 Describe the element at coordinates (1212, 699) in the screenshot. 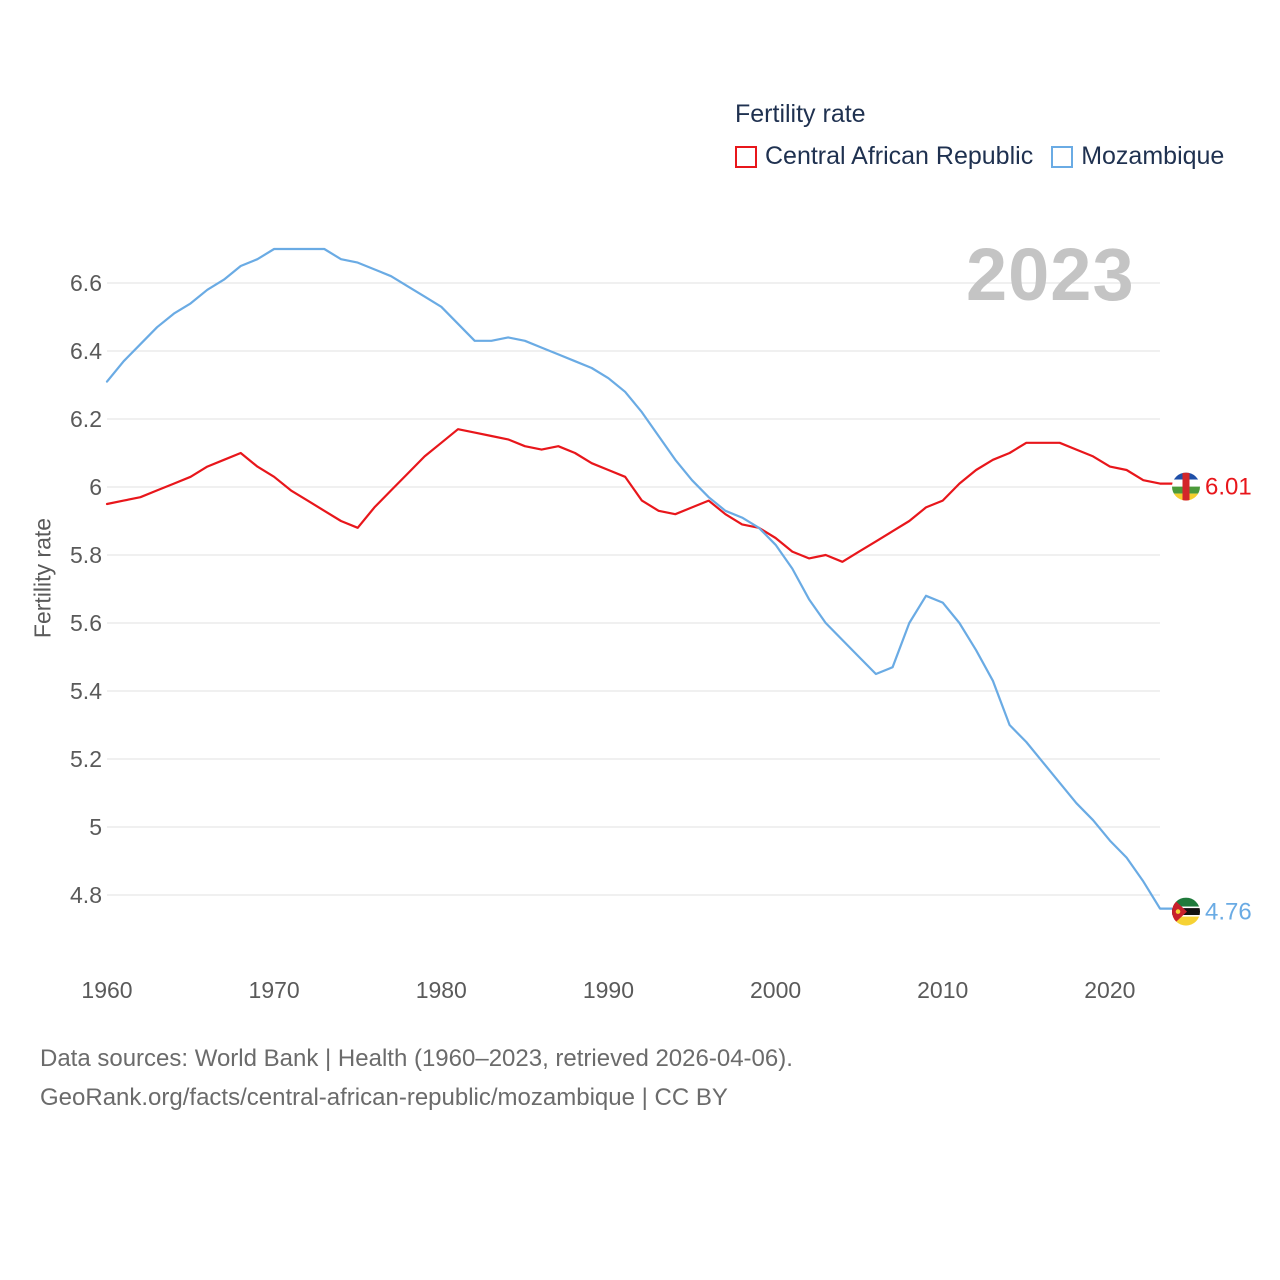

I see `series-end-markers: 6.01 4.76` at that location.